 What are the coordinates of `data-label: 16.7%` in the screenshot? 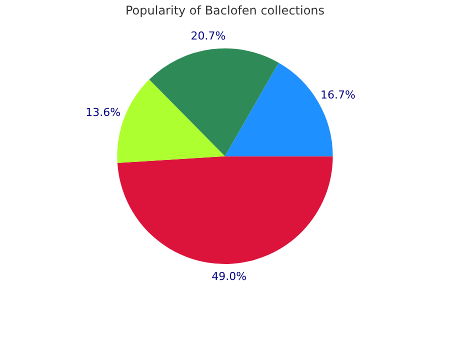 It's located at (338, 95).